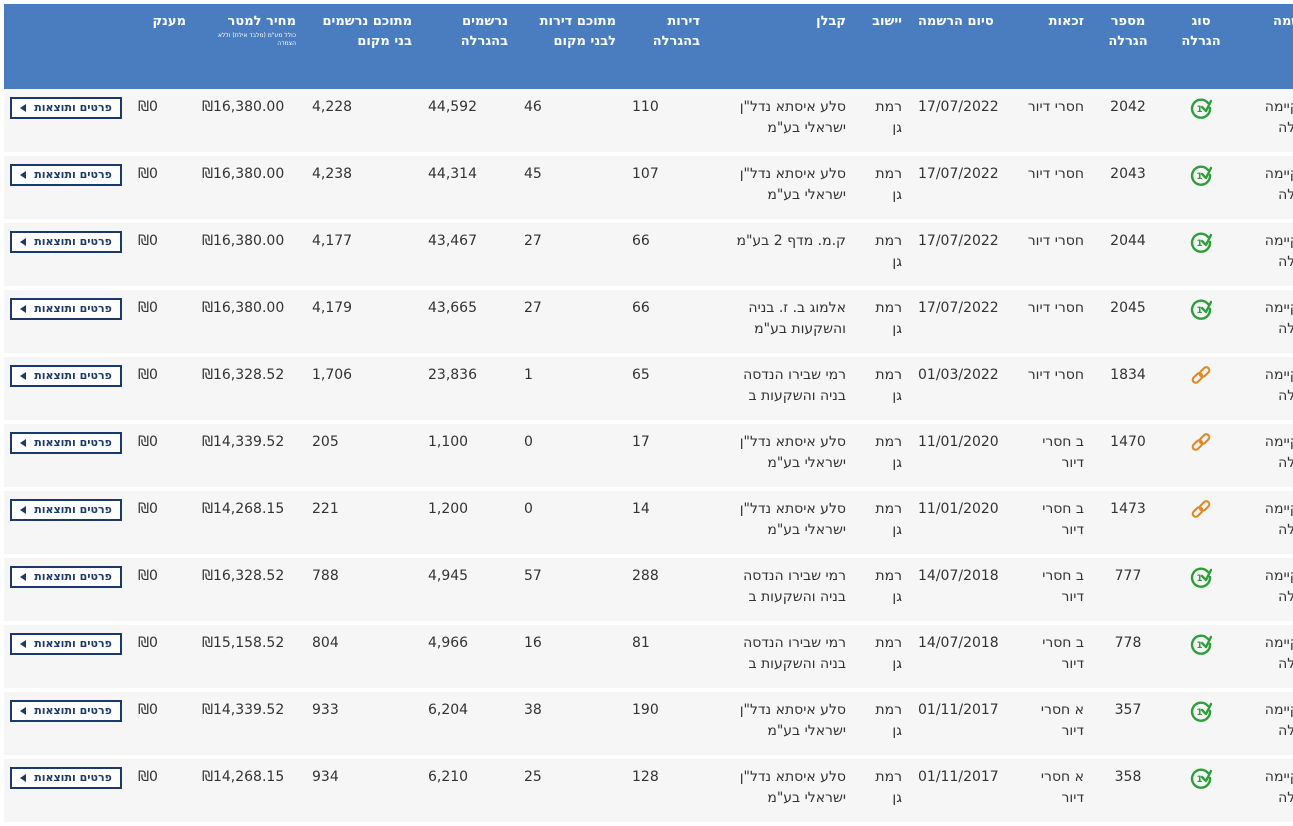 Image resolution: width=1293 pixels, height=826 pixels. Describe the element at coordinates (666, 457) in the screenshot. I see `cell-apartments: 17` at that location.